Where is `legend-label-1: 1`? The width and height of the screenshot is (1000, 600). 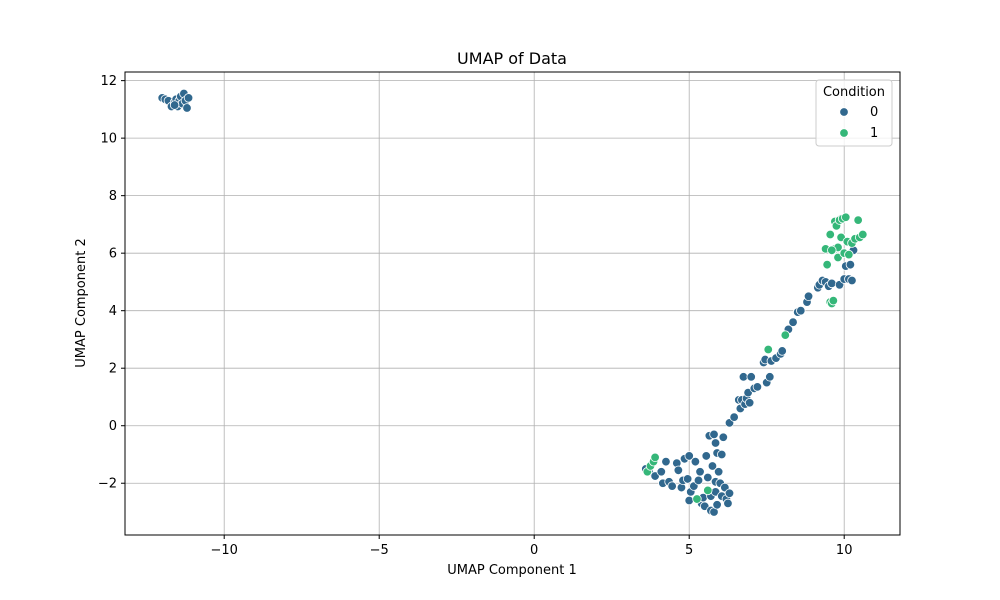
legend-label-1: 1 is located at coordinates (874, 133).